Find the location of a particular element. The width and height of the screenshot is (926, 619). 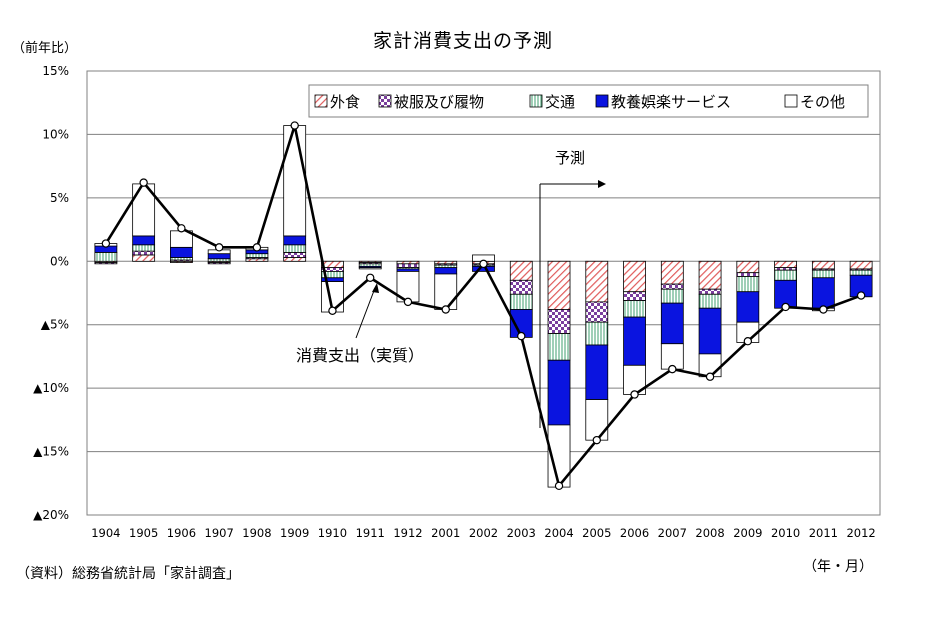

legend-label-other: その他 is located at coordinates (822, 102).